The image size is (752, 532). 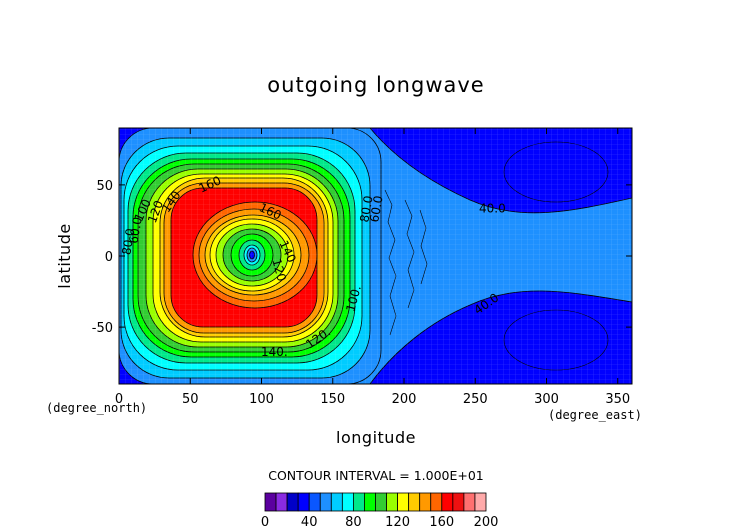 What do you see at coordinates (309, 522) in the screenshot?
I see `colorbar-tick-label: 40` at bounding box center [309, 522].